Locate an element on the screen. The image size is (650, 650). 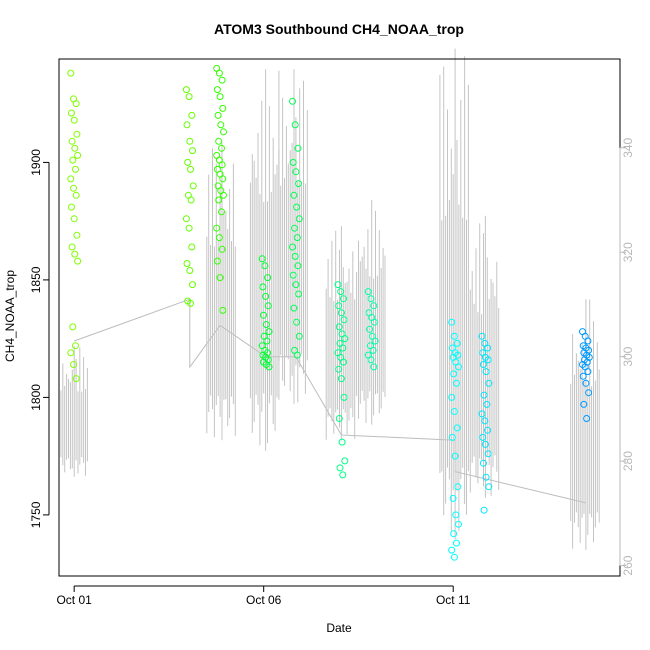
y-axis-label: CH4_NOAA_trop is located at coordinates (10, 316).